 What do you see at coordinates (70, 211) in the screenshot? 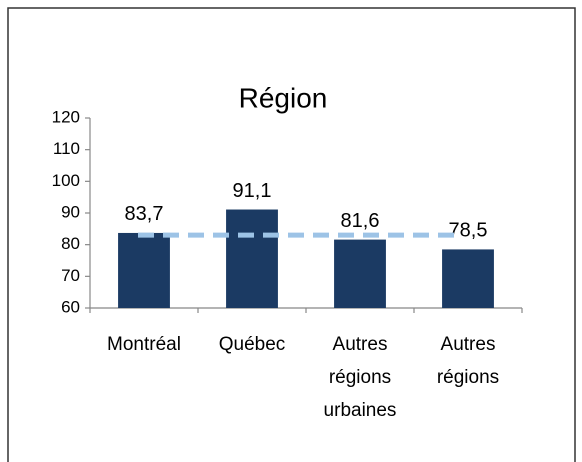
I see `y-tick-label: 90` at bounding box center [70, 211].